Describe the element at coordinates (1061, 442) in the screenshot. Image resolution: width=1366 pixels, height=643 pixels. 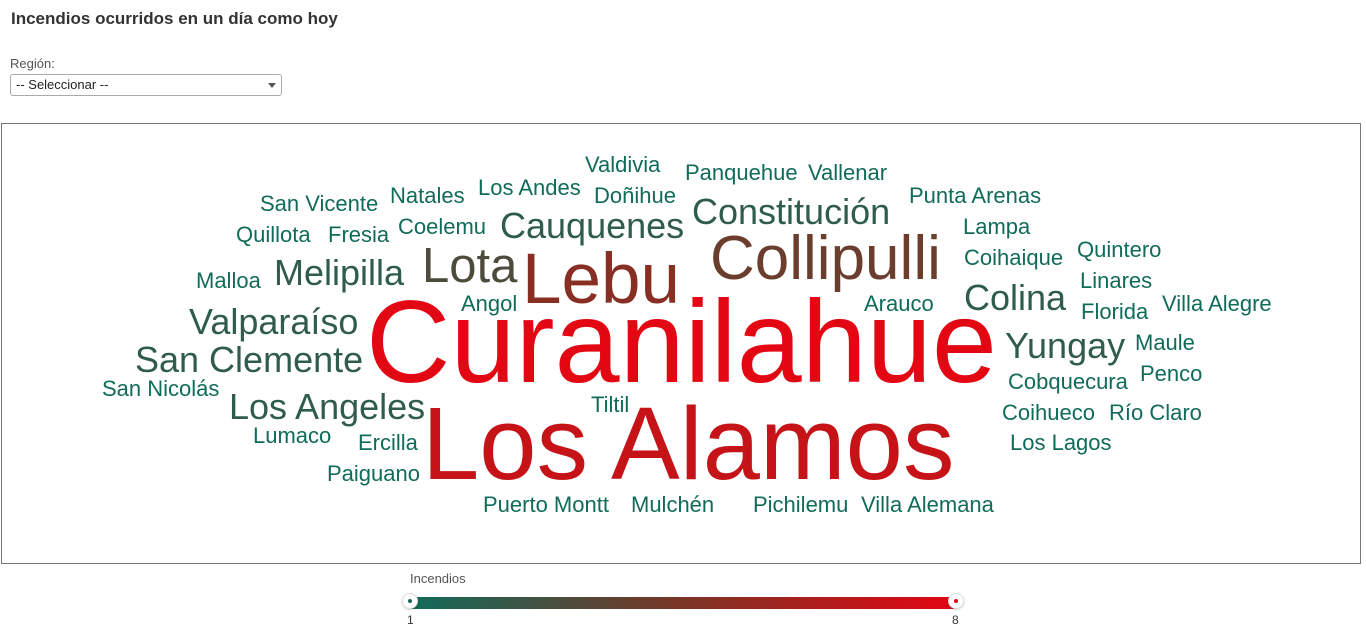
I see `cloud-word-los-lagos: Los Lagos` at that location.